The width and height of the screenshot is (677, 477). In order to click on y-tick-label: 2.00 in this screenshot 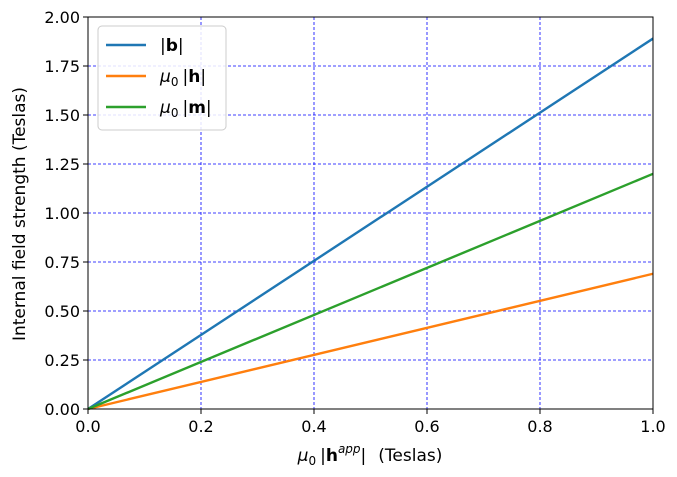, I will do `click(62, 17)`.